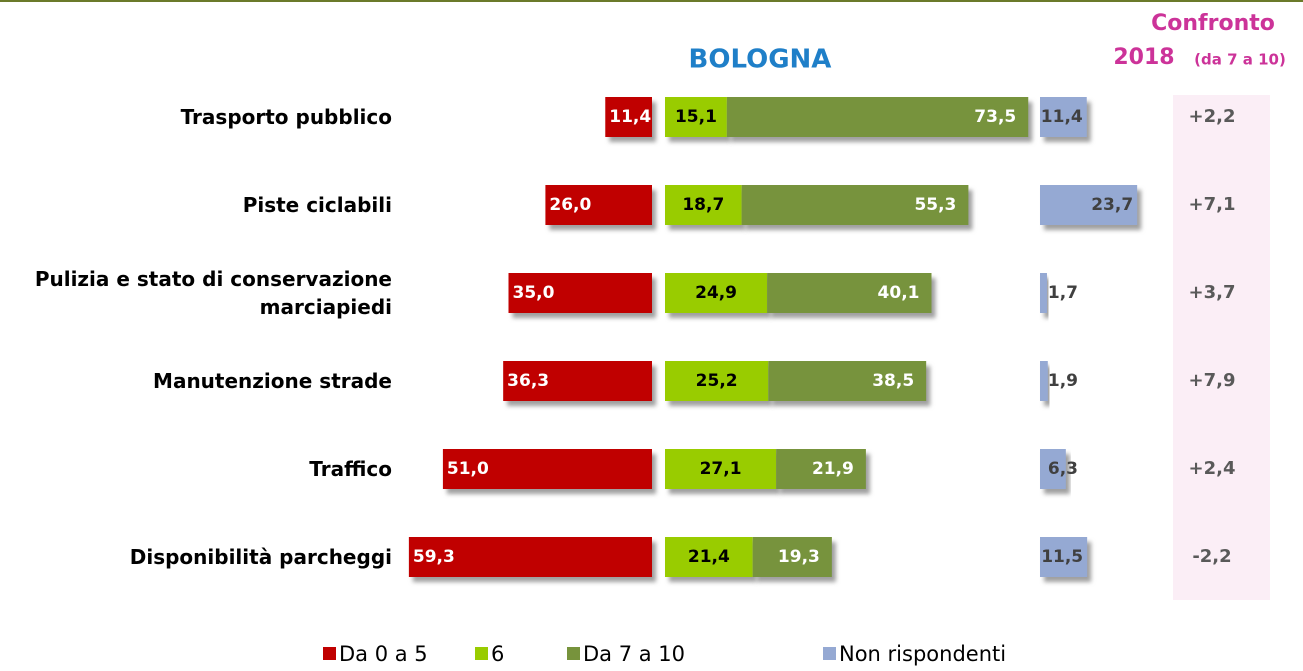 The width and height of the screenshot is (1303, 671). What do you see at coordinates (899, 293) in the screenshot?
I see `value-label: 40,1` at bounding box center [899, 293].